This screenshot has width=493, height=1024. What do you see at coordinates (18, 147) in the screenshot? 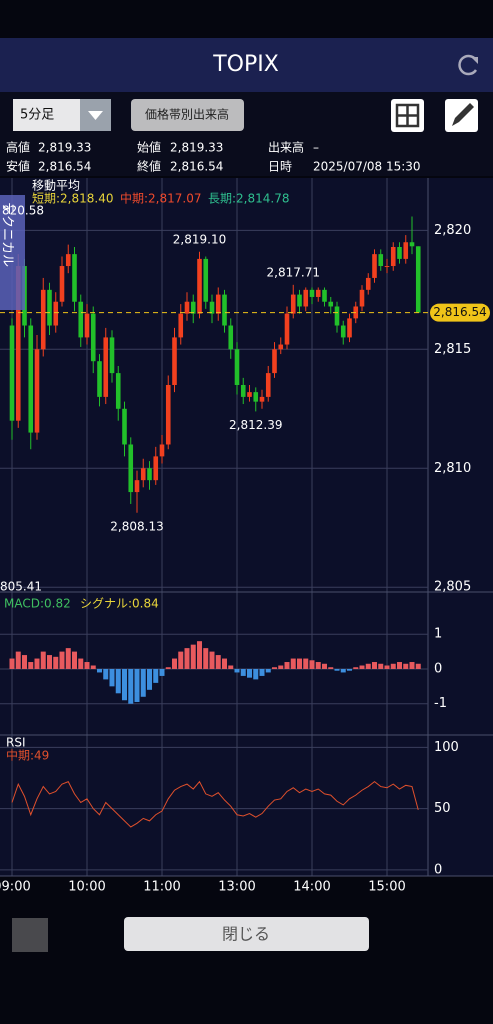
I see `info-label: 高値` at bounding box center [18, 147].